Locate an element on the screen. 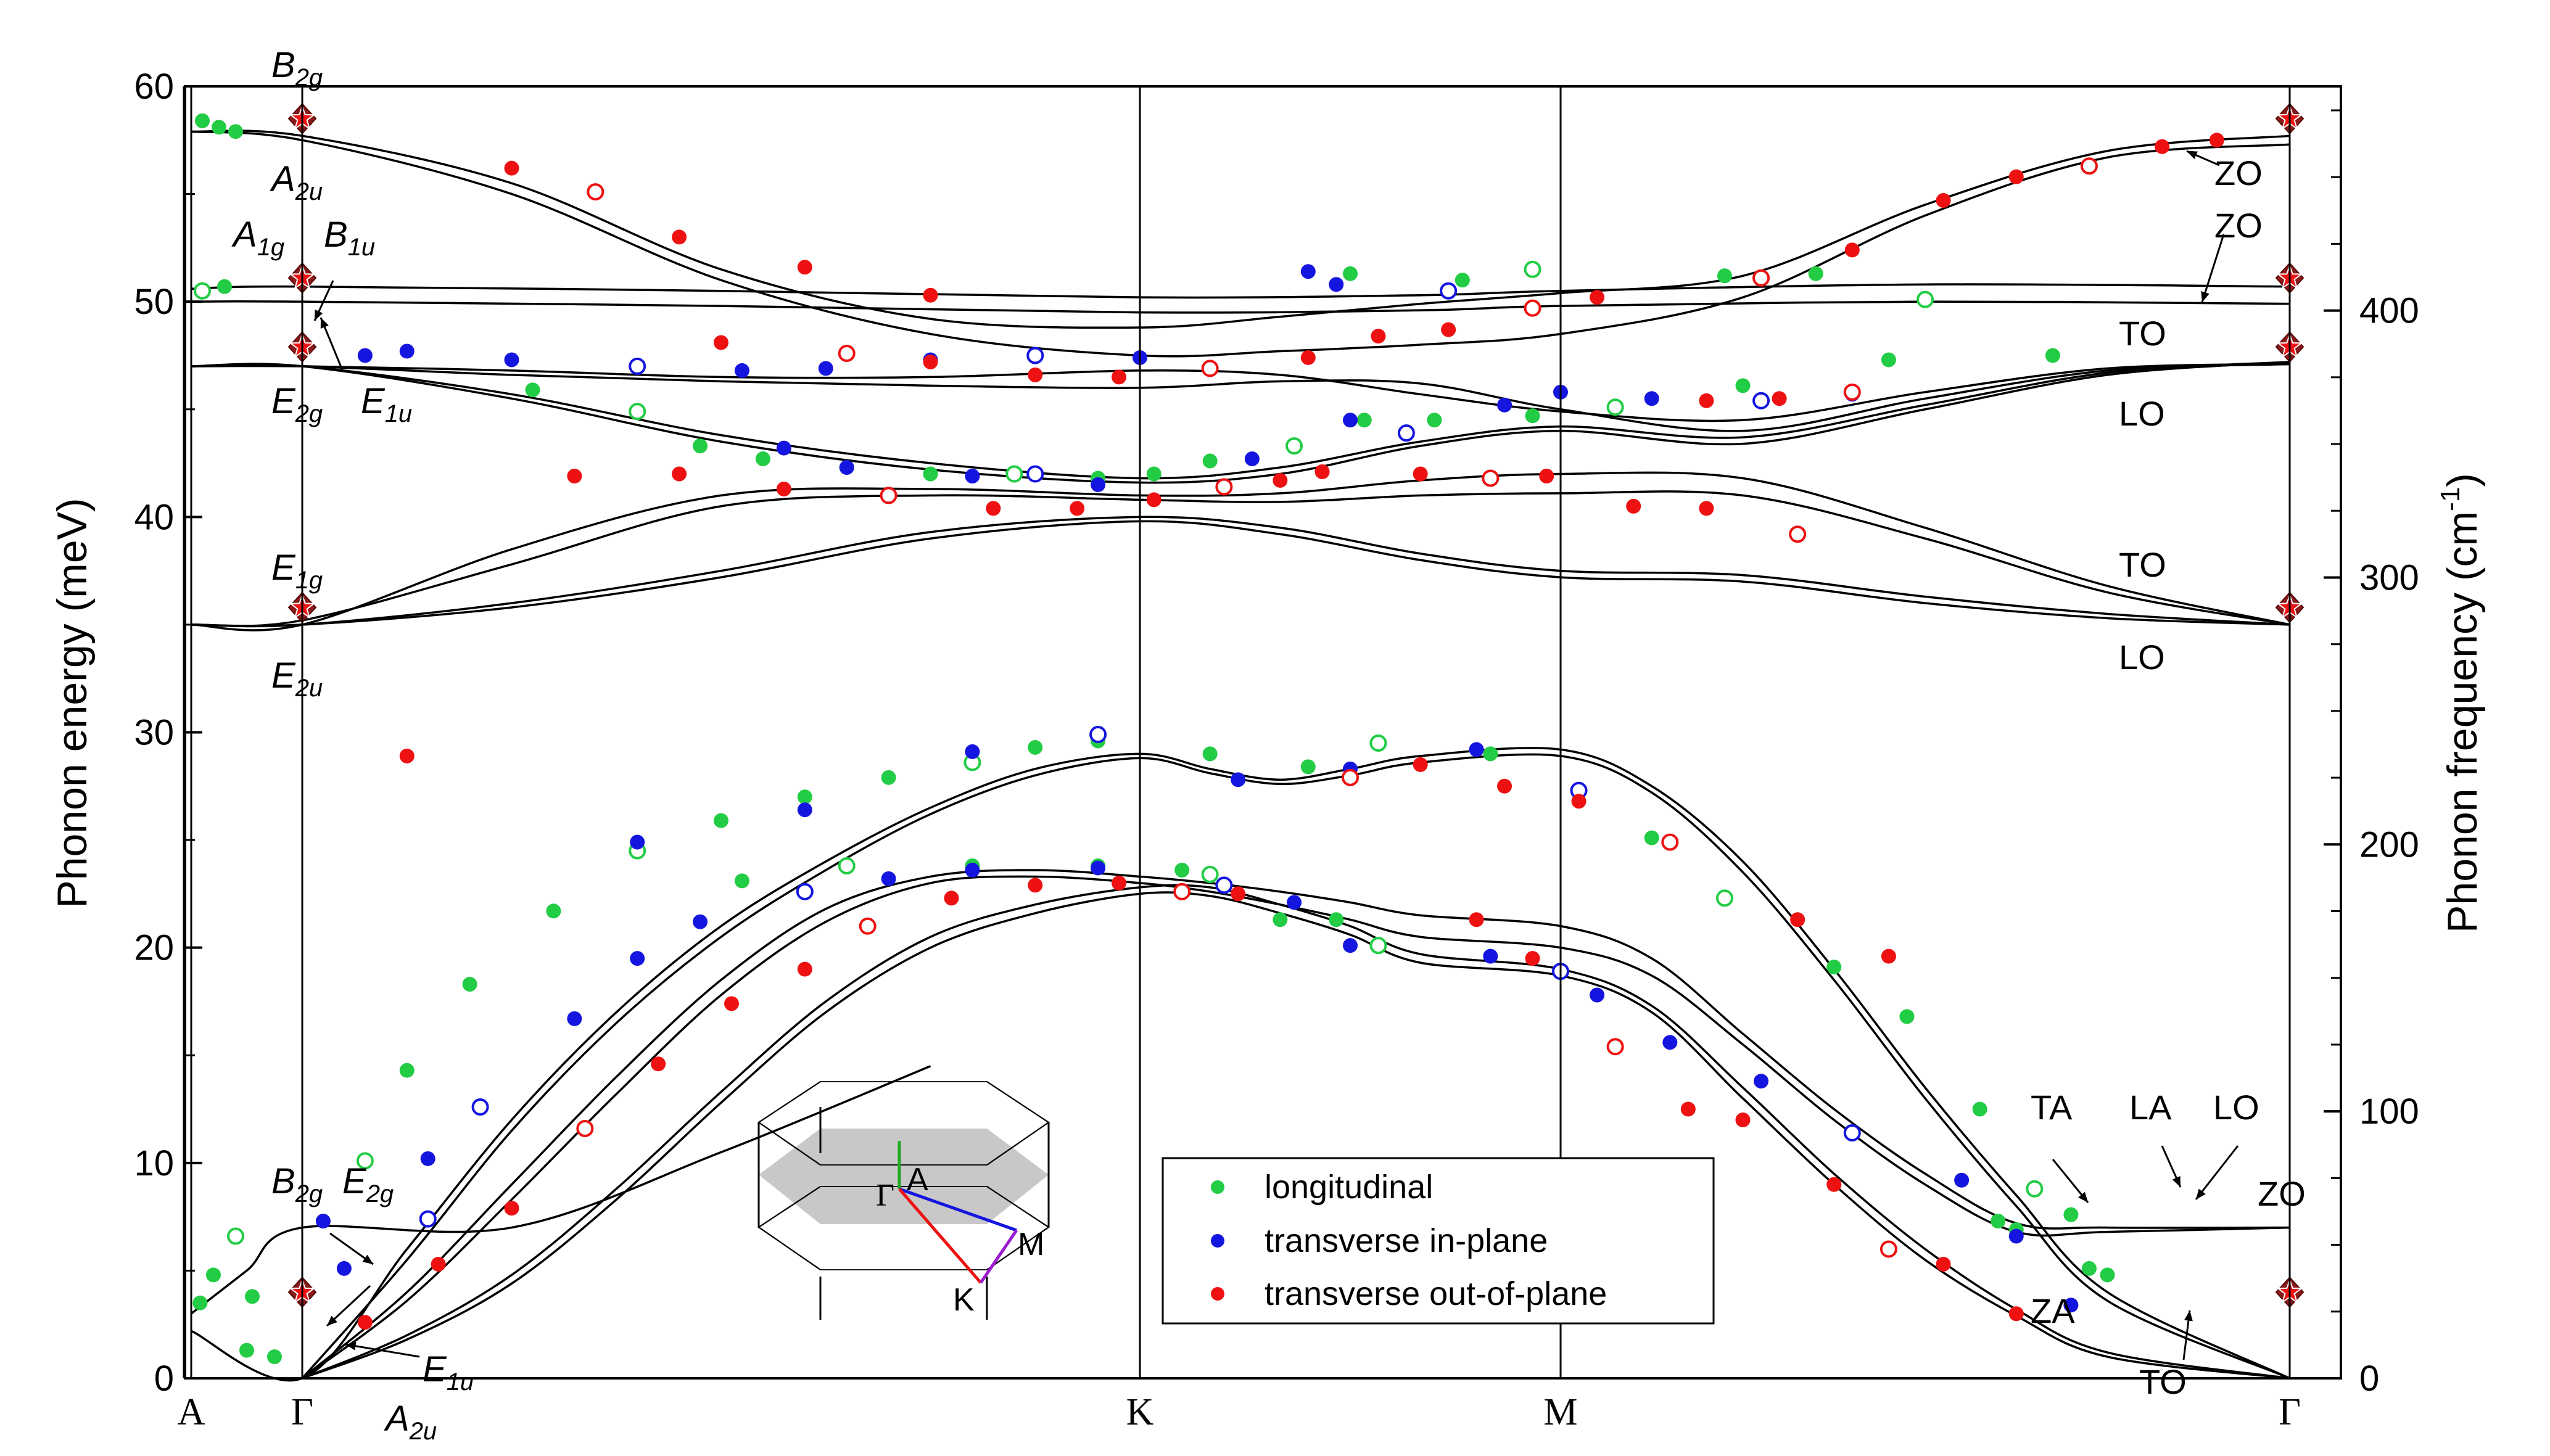 Image resolution: width=2550 pixels, height=1456 pixels. gamma-mode-label: B1u is located at coordinates (349, 238).